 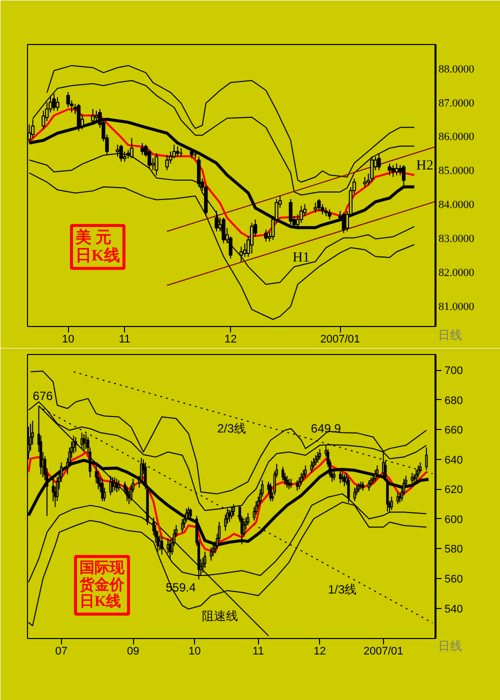 I want to click on x-tick-label: 07, so click(x=61, y=652).